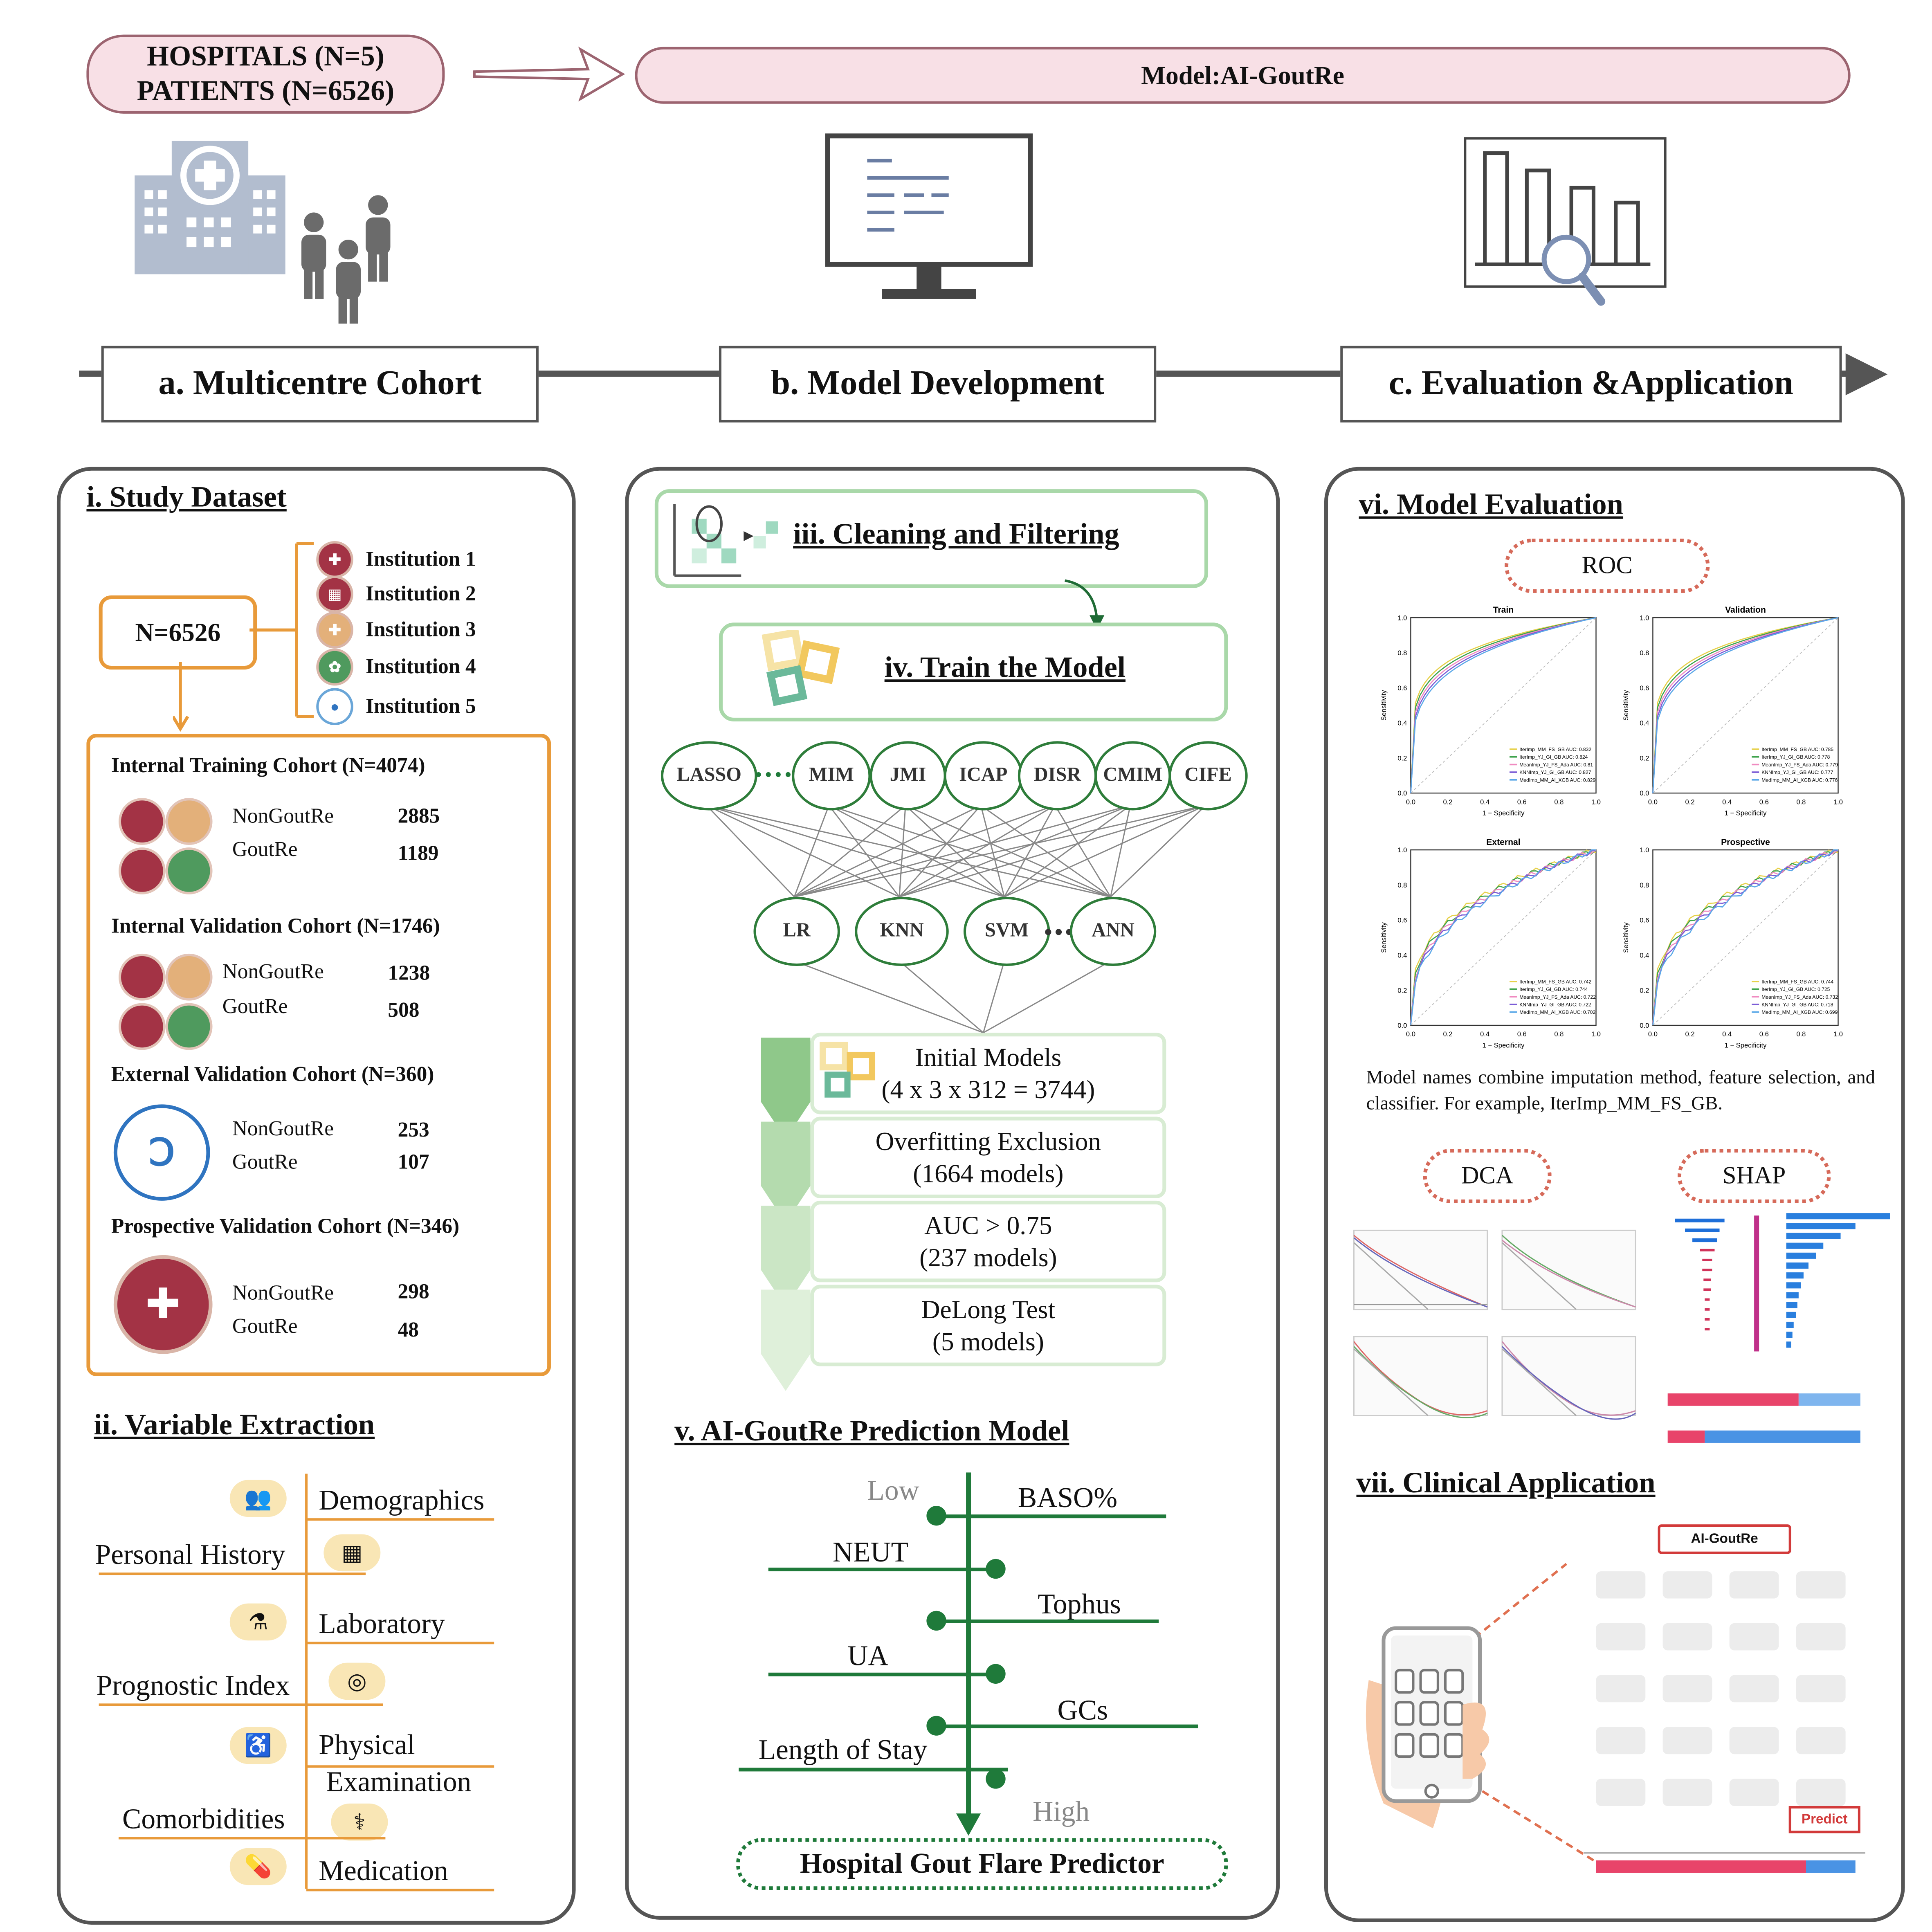  I want to click on medication-icon: 💊, so click(258, 1867).